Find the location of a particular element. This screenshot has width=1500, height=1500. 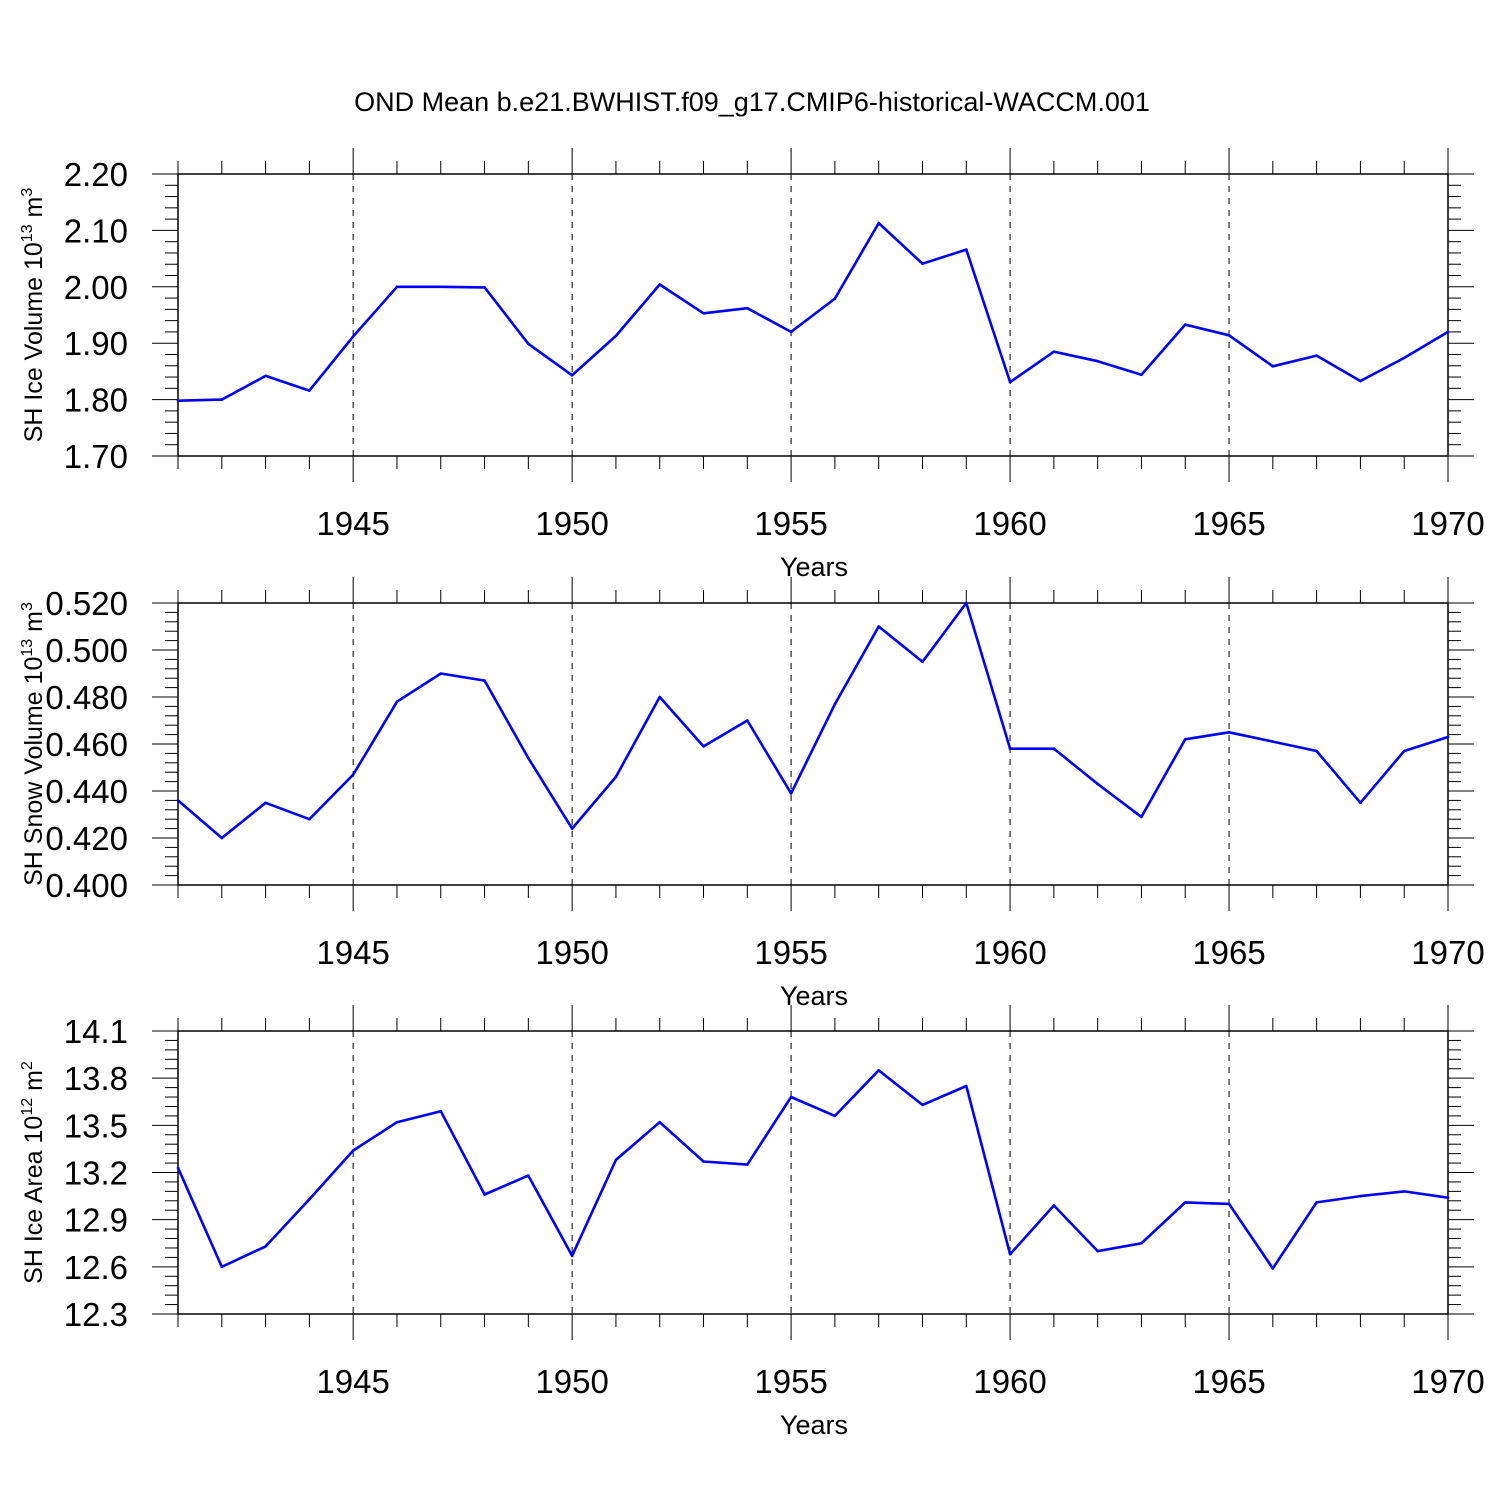

y-tick-label: 0.420 is located at coordinates (86, 838).